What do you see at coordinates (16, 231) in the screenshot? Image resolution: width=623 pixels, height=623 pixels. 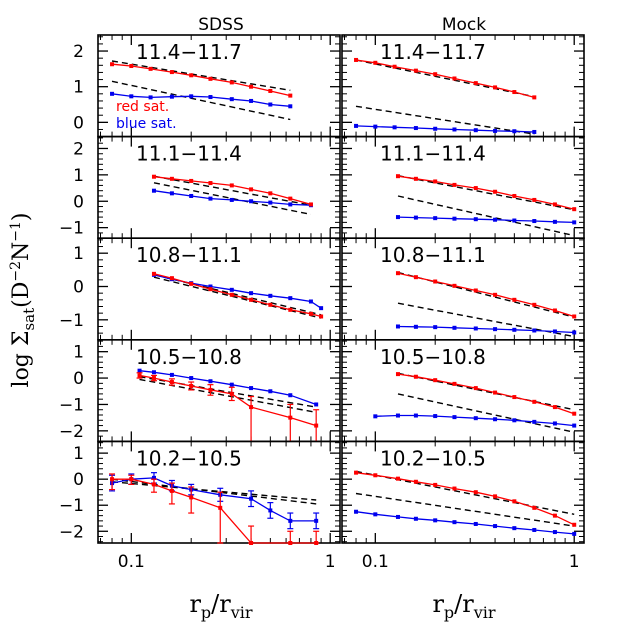 I see `ylabel-sup2: −1` at bounding box center [16, 231].